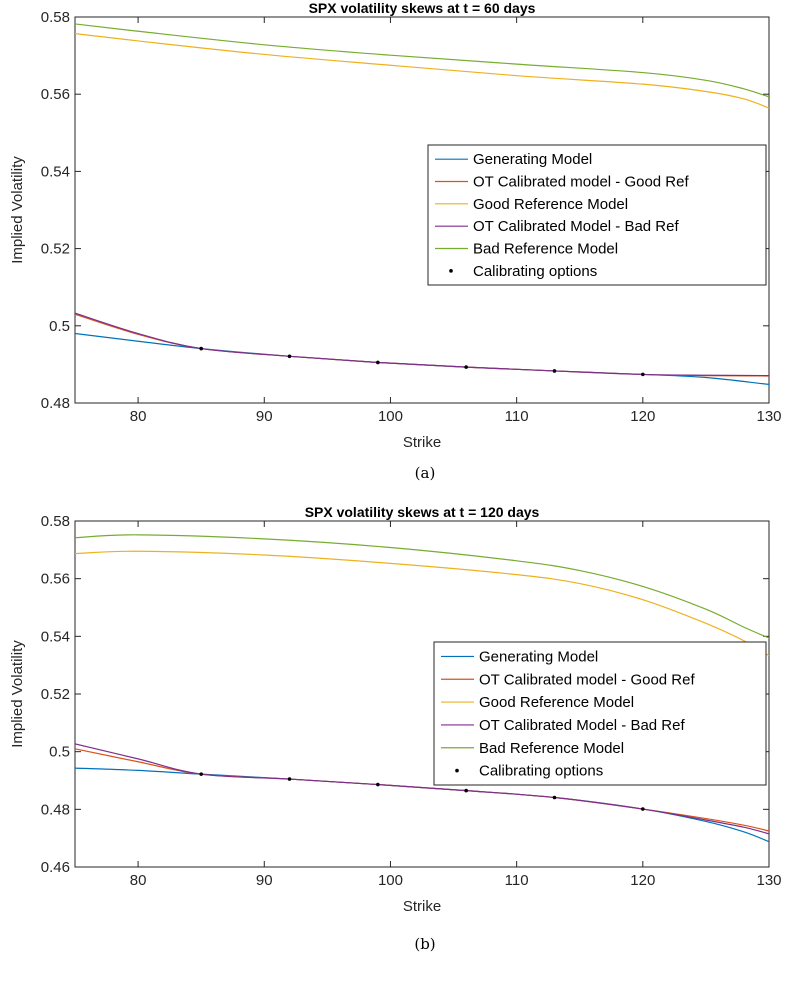  Describe the element at coordinates (425, 473) in the screenshot. I see `figure-caption: (a)` at that location.